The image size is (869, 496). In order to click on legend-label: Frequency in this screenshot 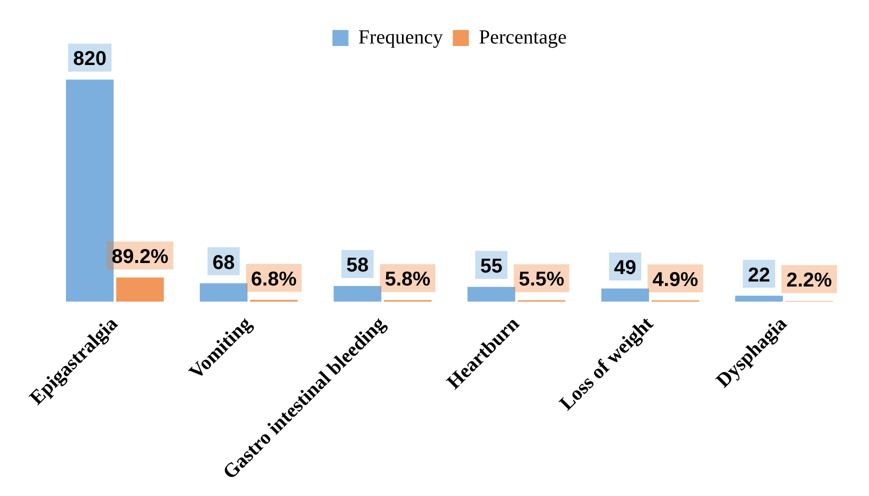, I will do `click(400, 37)`.